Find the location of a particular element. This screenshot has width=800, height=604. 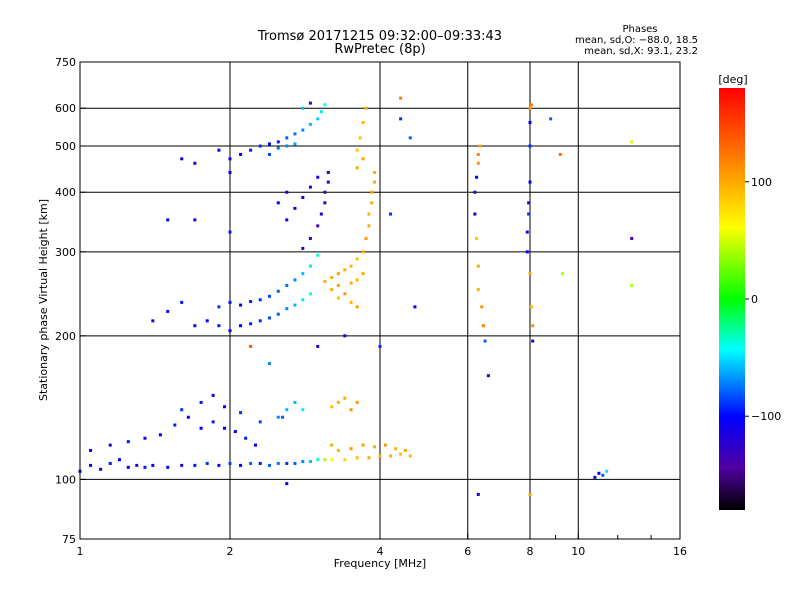

colorbar-tick-label: −100 is located at coordinates (766, 416).